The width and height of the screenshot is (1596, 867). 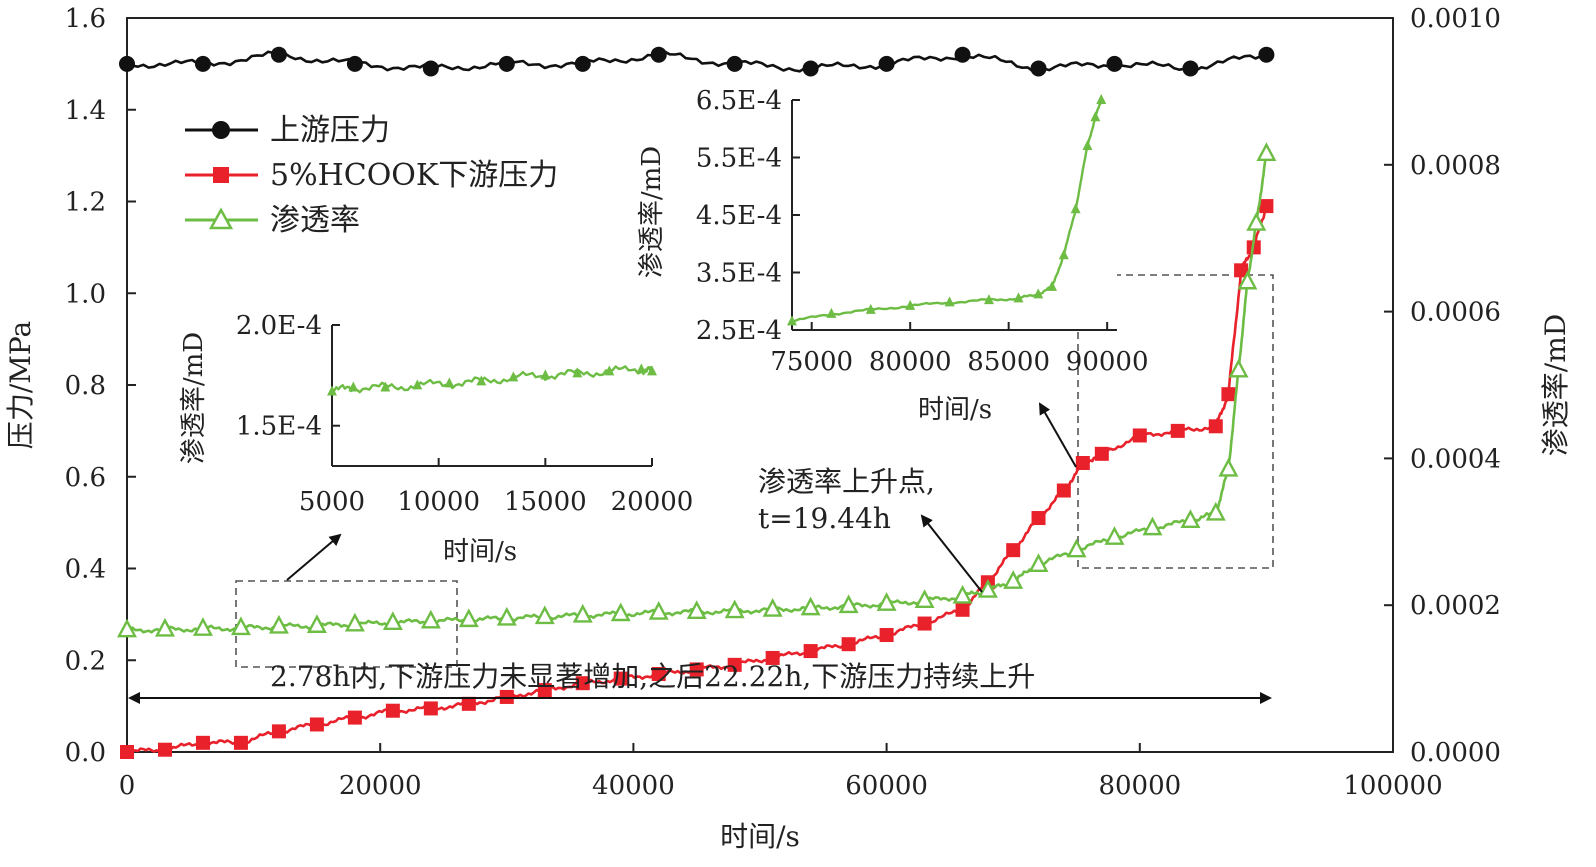 I want to click on inset1-y-tick-label: 1.5E-4, so click(x=279, y=427).